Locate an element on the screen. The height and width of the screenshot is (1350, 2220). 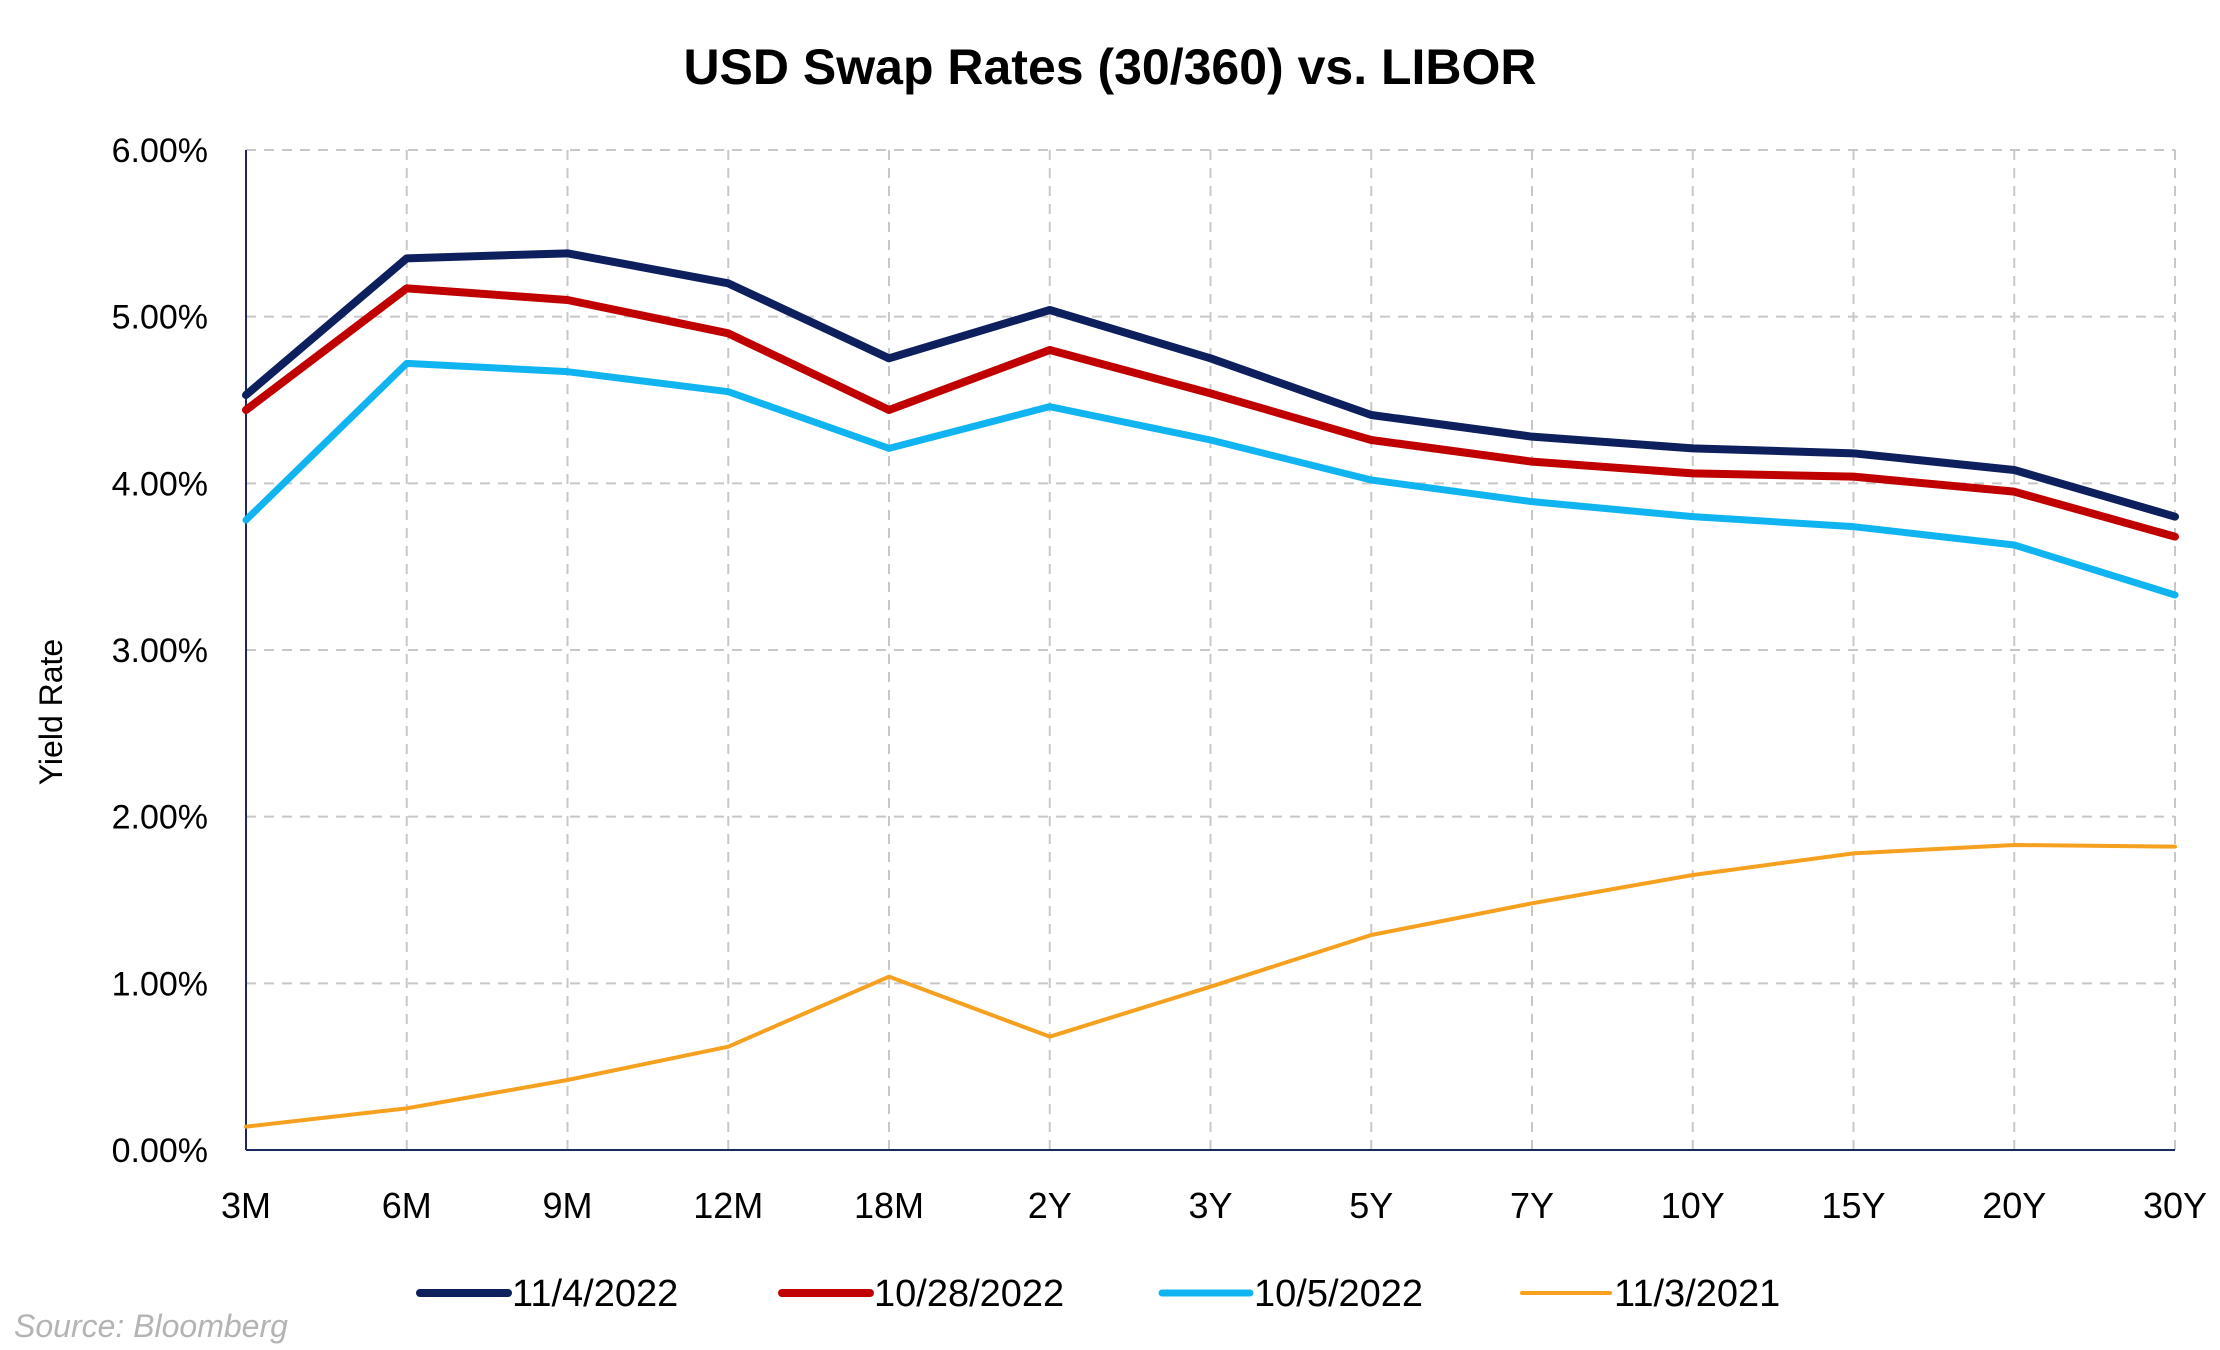
y-tick-label: 3.00% is located at coordinates (160, 651).